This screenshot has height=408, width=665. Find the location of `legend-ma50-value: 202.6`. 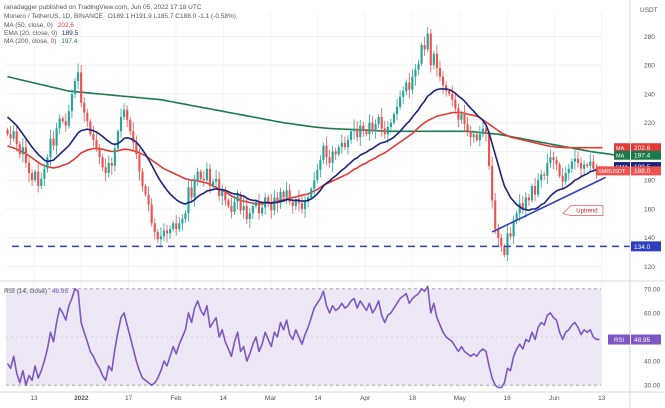

legend-ma50-value: 202.6 is located at coordinates (65, 25).